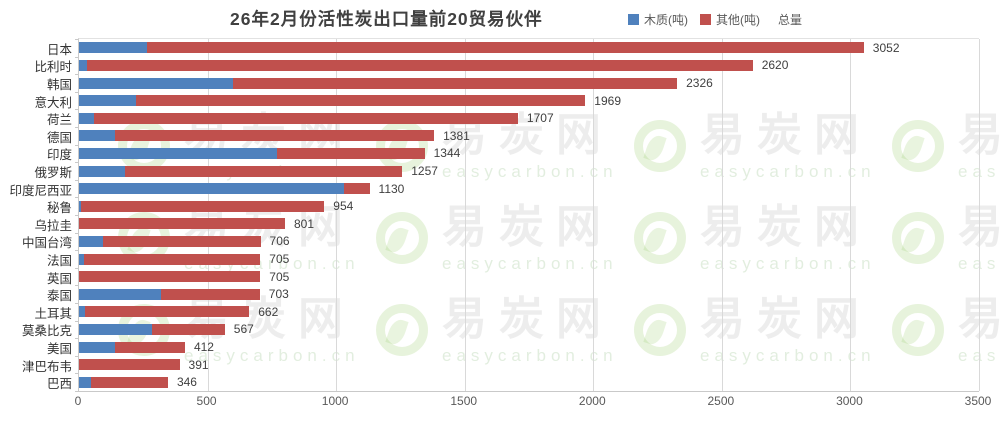  What do you see at coordinates (424, 171) in the screenshot?
I see `total-label: 1257` at bounding box center [424, 171].